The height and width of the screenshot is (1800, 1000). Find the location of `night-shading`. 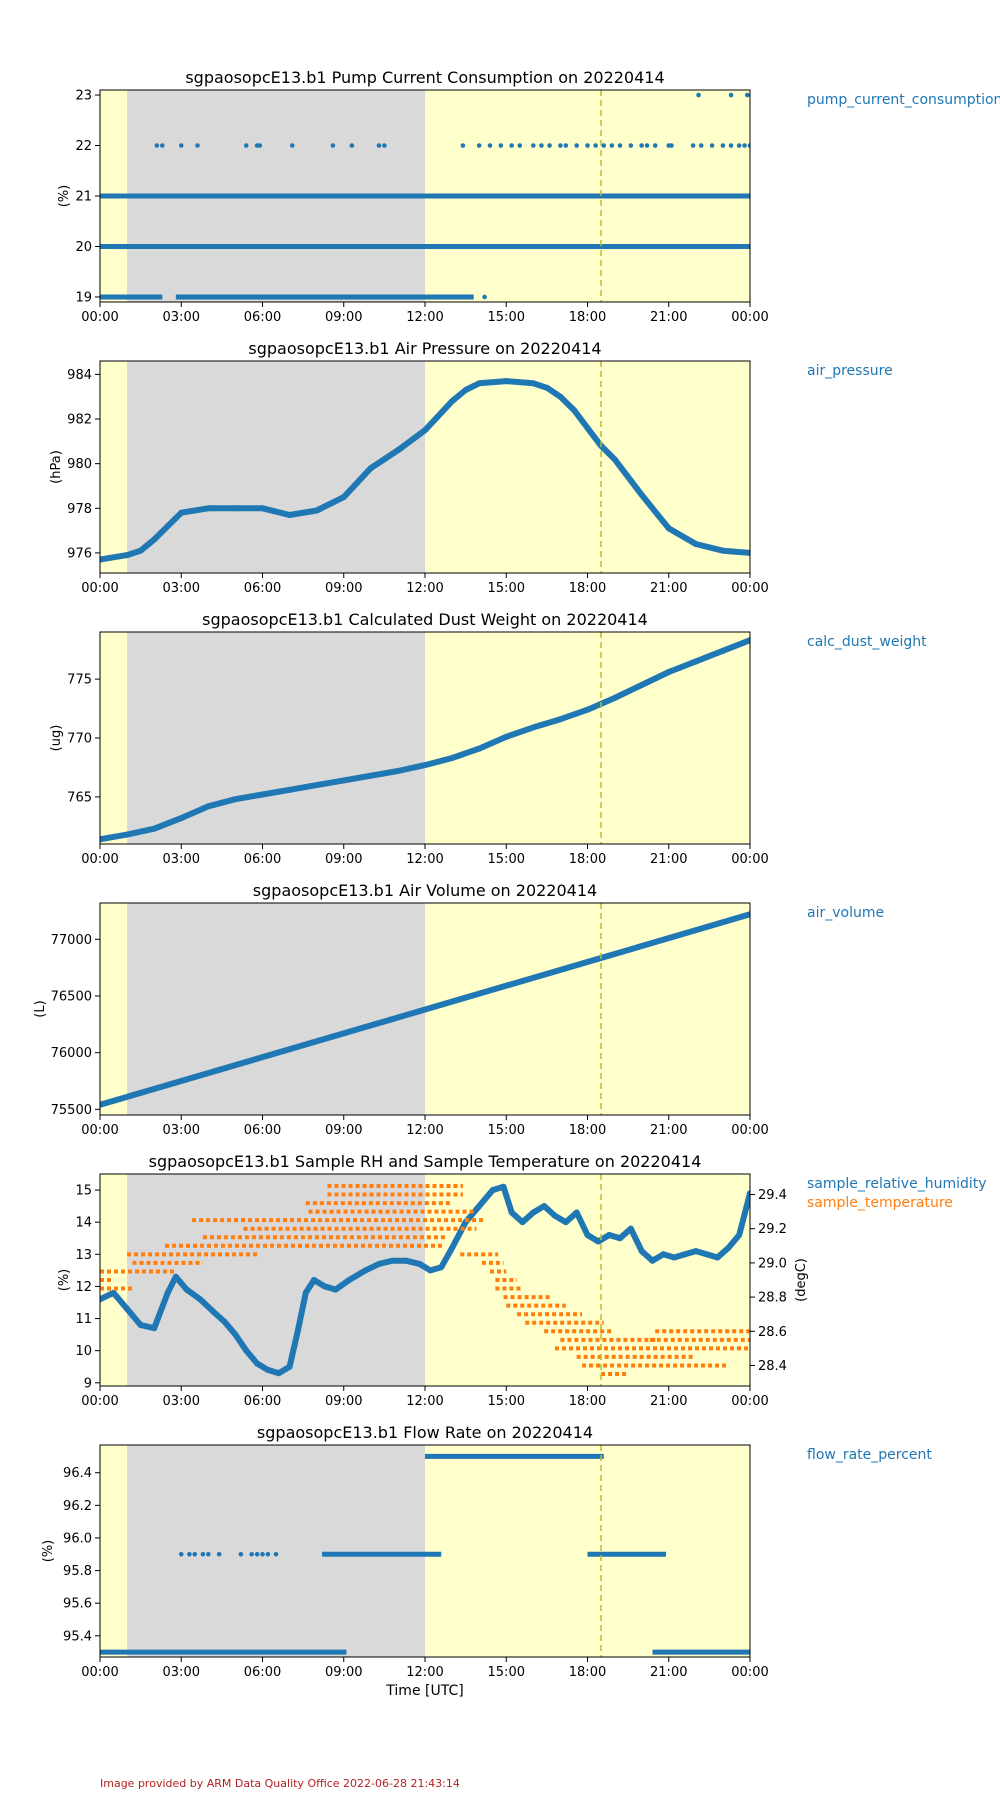

night-shading is located at coordinates (276, 467).